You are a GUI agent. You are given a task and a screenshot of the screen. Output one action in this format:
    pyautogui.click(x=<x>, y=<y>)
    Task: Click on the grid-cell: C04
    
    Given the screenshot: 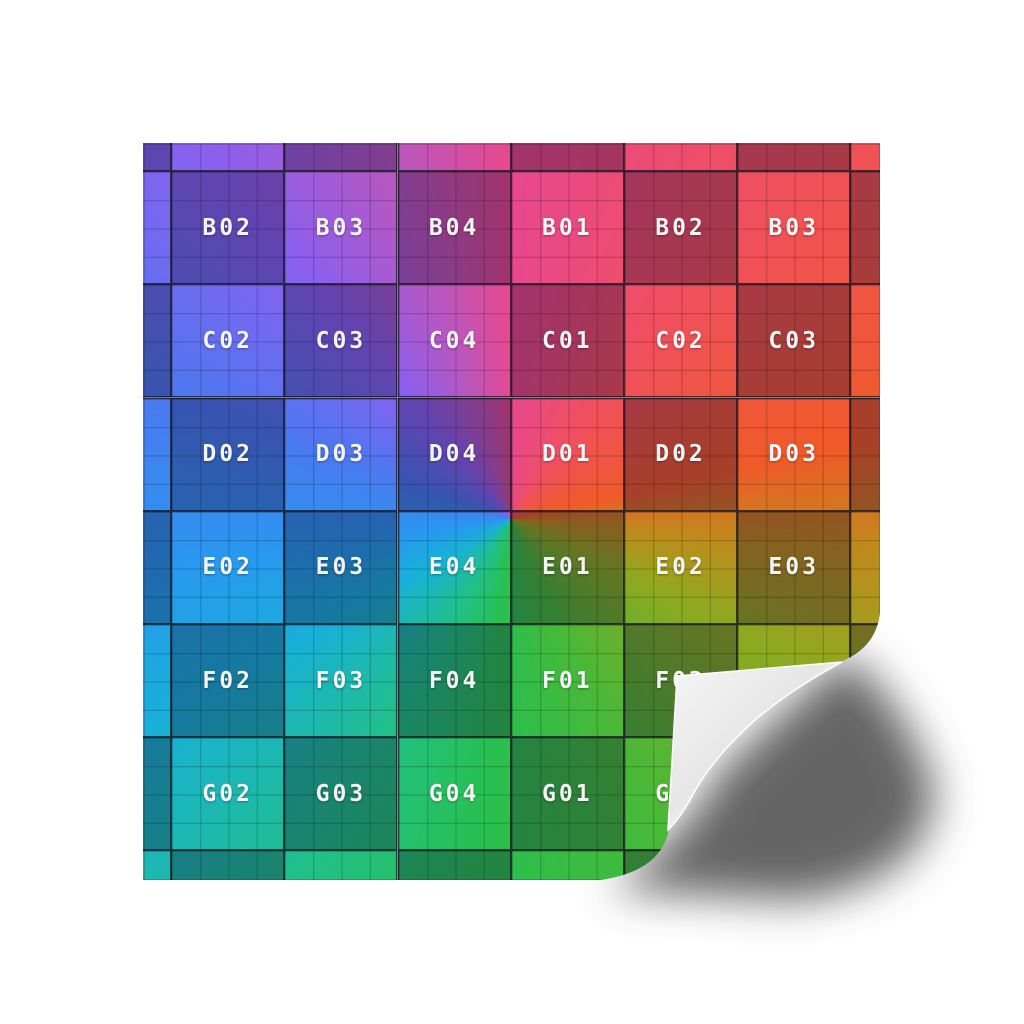 What is the action you would take?
    pyautogui.click(x=454, y=340)
    